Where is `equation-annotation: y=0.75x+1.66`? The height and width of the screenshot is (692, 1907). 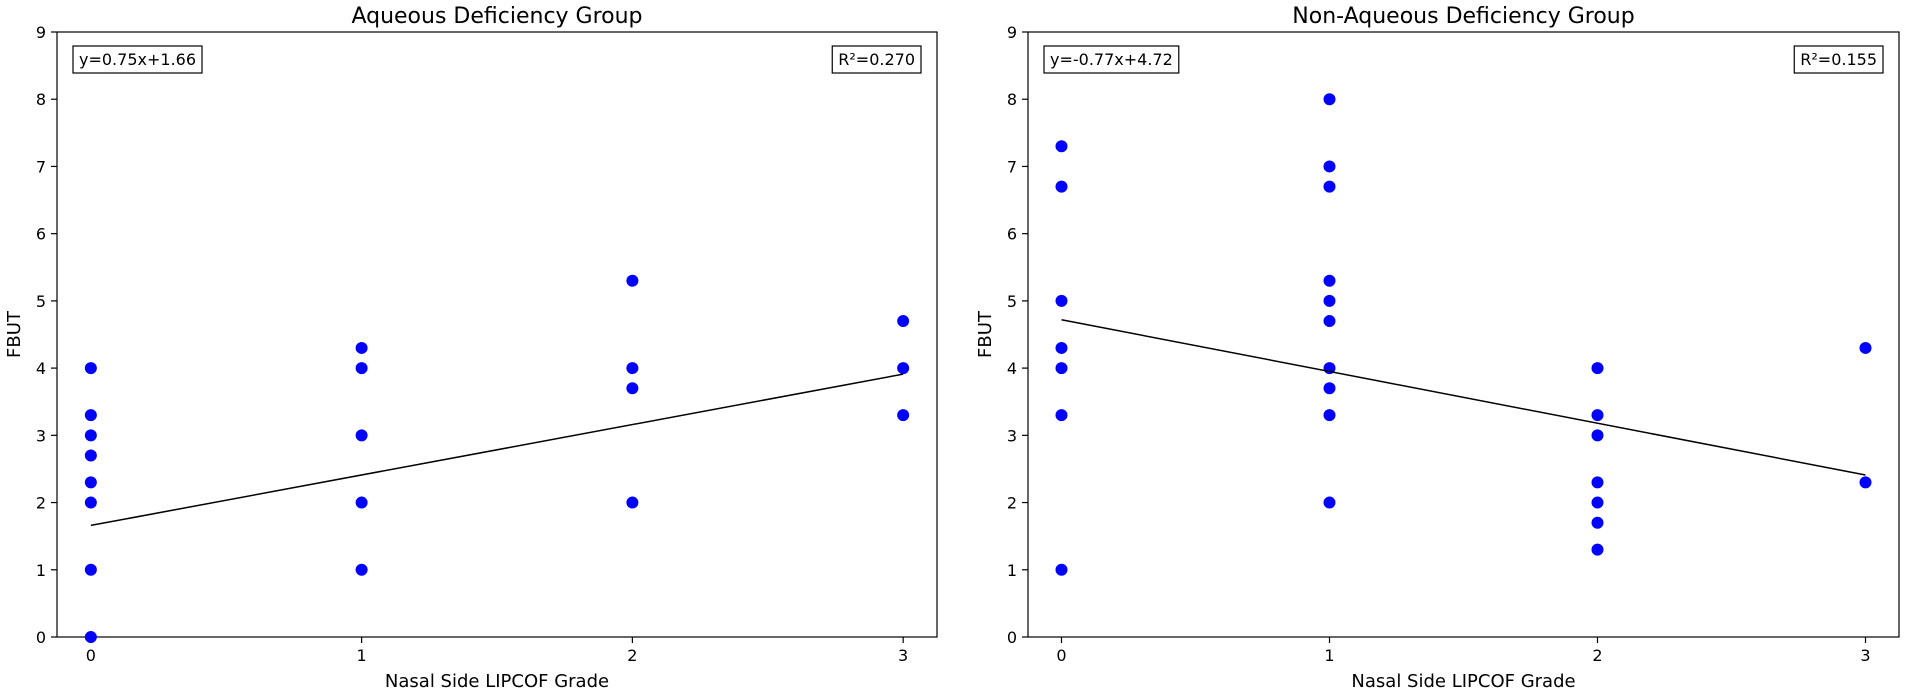 equation-annotation: y=0.75x+1.66 is located at coordinates (137, 59).